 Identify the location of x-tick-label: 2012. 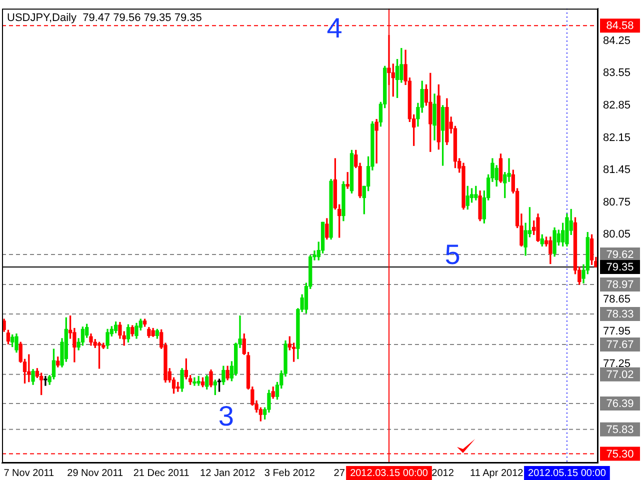
(443, 473).